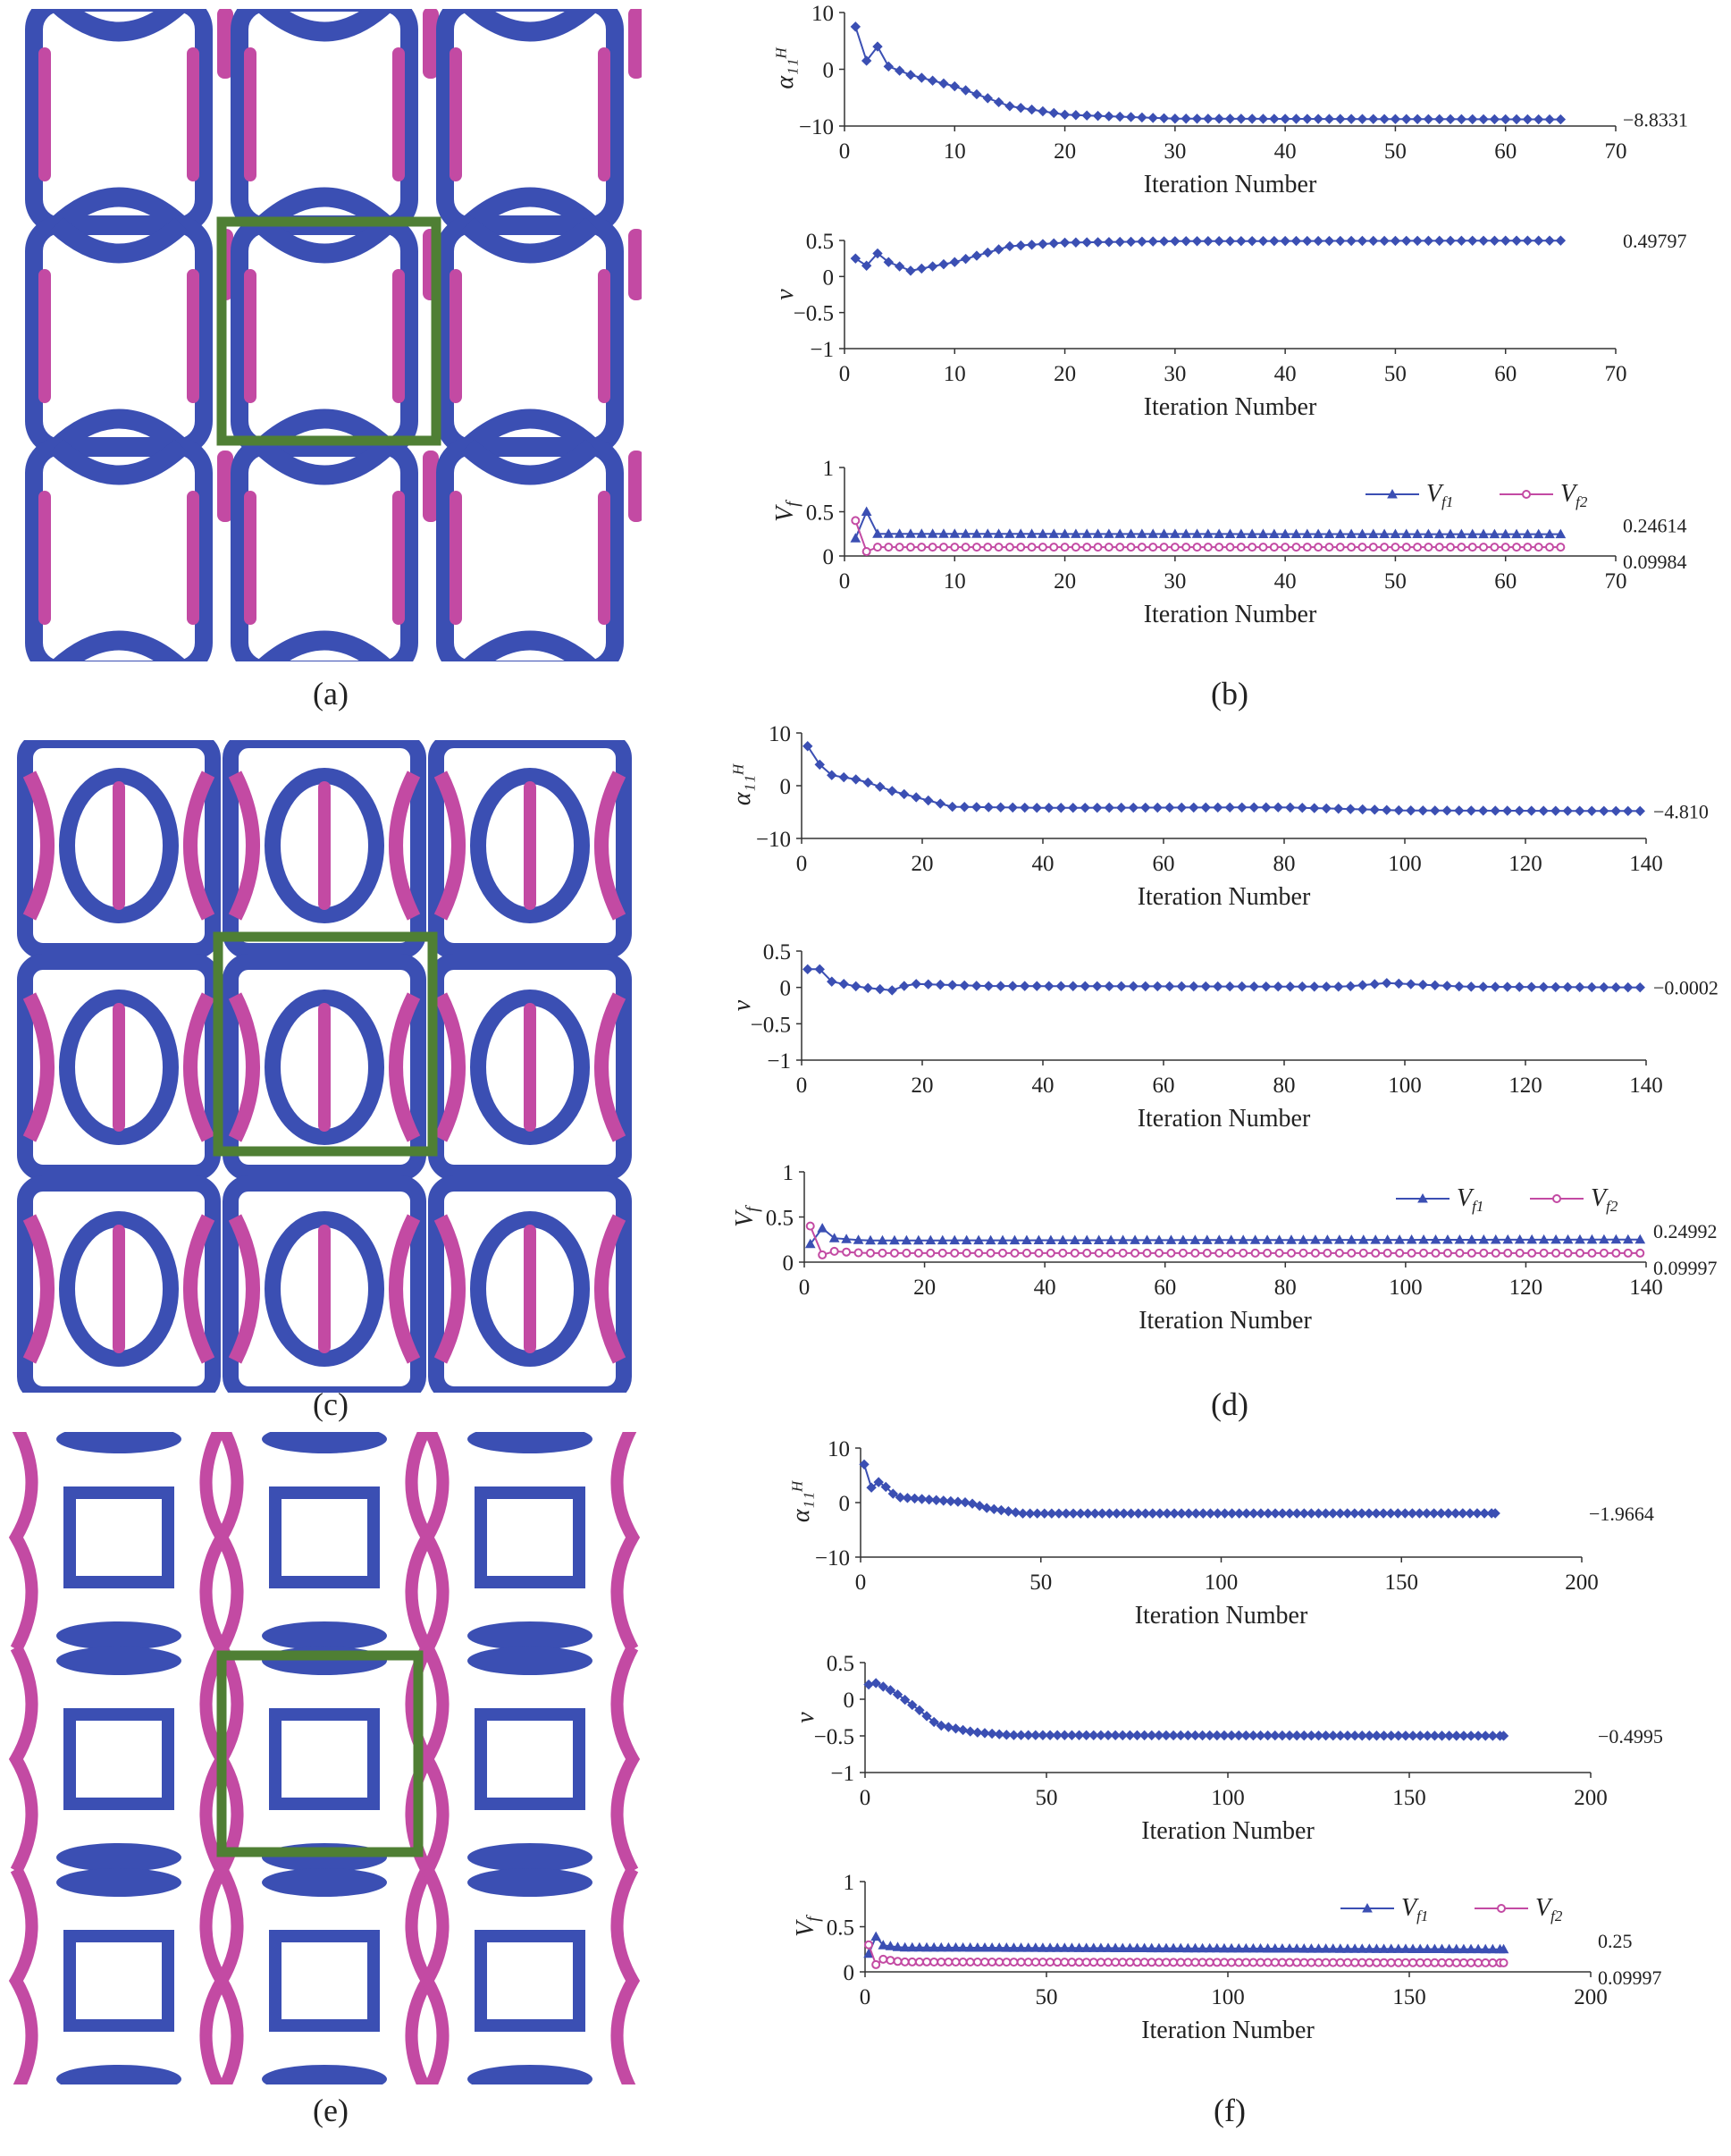  What do you see at coordinates (324, 211) in the screenshot?
I see `lattice-arch` at bounding box center [324, 211].